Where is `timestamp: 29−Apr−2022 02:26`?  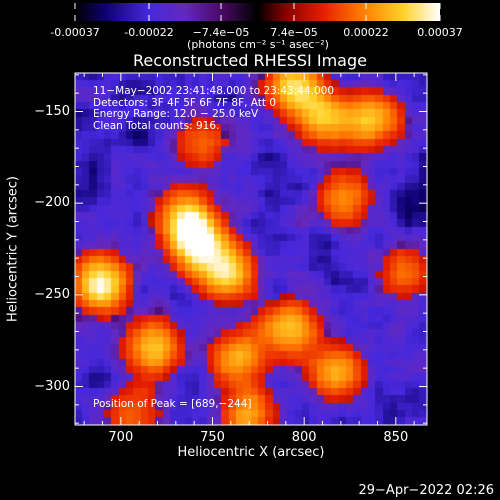
timestamp: 29−Apr−2022 02:26 is located at coordinates (426, 490).